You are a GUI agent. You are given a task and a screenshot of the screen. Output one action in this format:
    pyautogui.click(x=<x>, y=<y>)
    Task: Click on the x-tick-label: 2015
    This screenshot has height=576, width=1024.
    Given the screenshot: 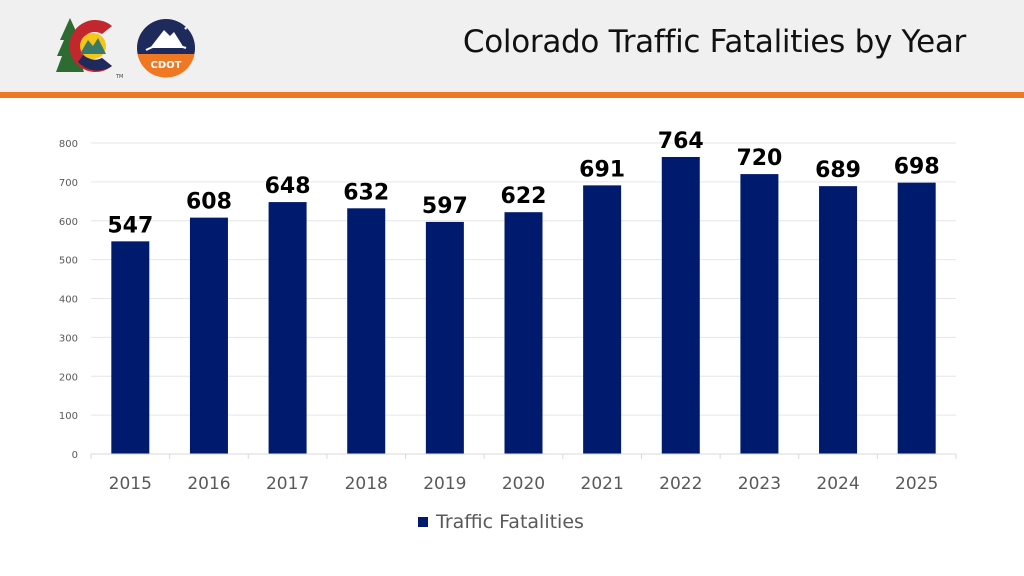 What is the action you would take?
    pyautogui.click(x=130, y=484)
    